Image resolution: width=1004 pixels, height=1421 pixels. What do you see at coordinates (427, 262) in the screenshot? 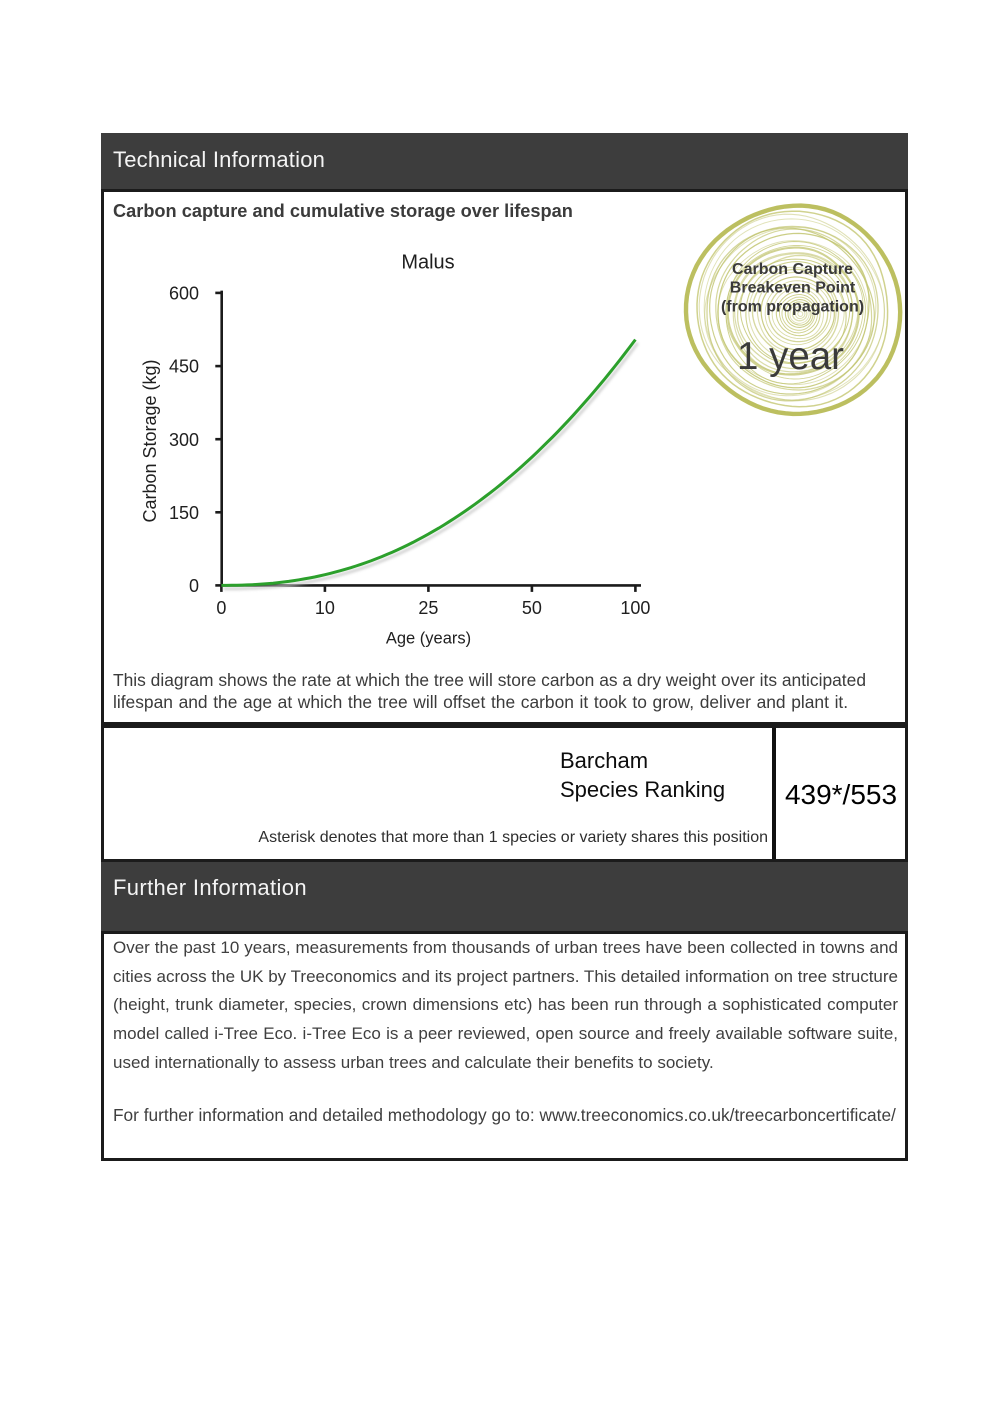
I see `svg-text: Malus` at bounding box center [427, 262].